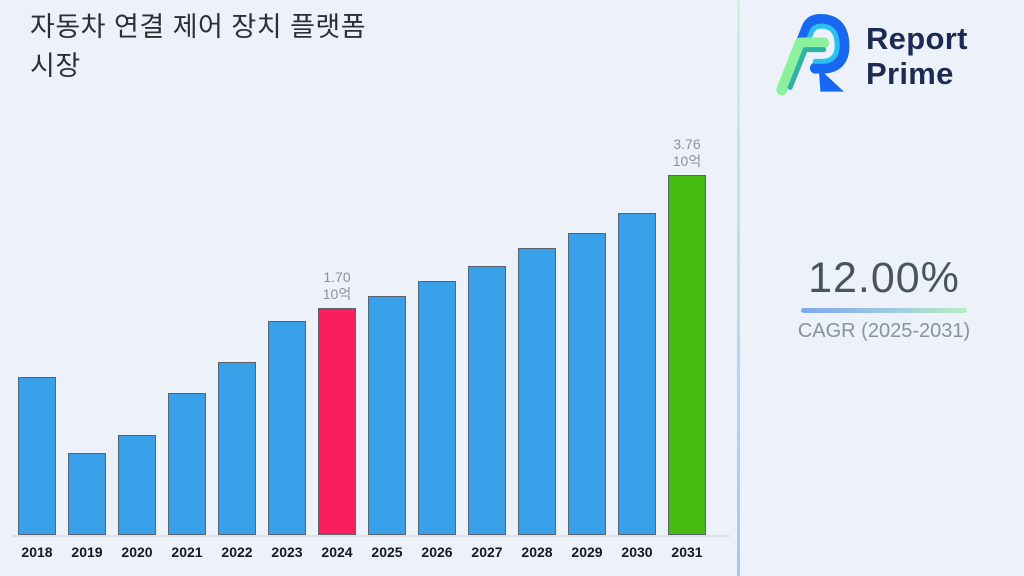 The image size is (1024, 576). Describe the element at coordinates (537, 391) in the screenshot. I see `bar-2028` at that location.